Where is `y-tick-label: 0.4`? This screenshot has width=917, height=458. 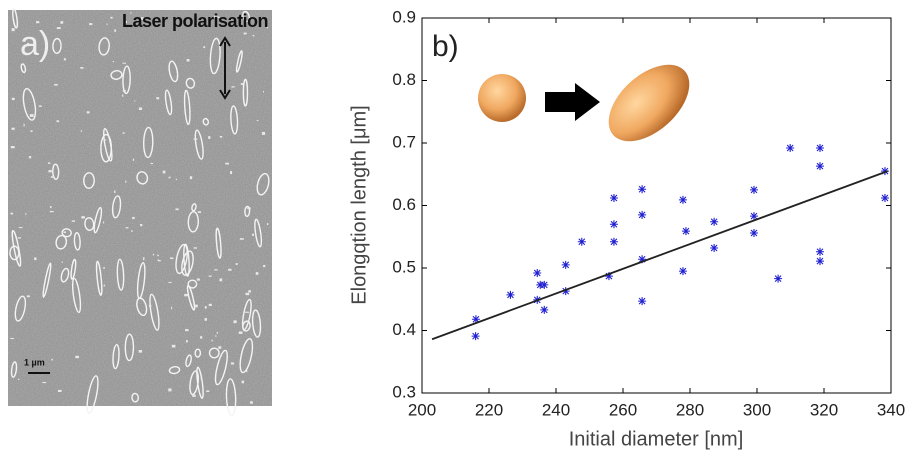
y-tick-label: 0.4 is located at coordinates (404, 329).